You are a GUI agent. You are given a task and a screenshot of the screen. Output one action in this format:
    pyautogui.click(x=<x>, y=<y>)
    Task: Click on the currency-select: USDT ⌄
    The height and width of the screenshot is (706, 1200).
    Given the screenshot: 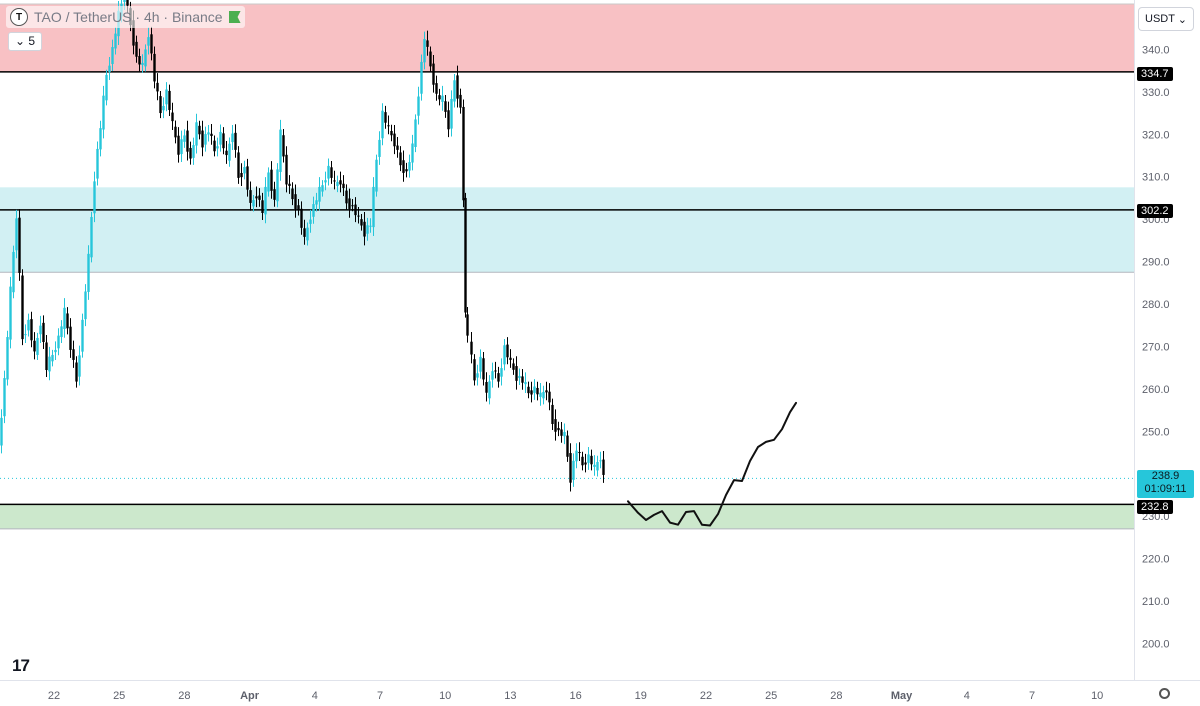 What is the action you would take?
    pyautogui.click(x=1166, y=19)
    